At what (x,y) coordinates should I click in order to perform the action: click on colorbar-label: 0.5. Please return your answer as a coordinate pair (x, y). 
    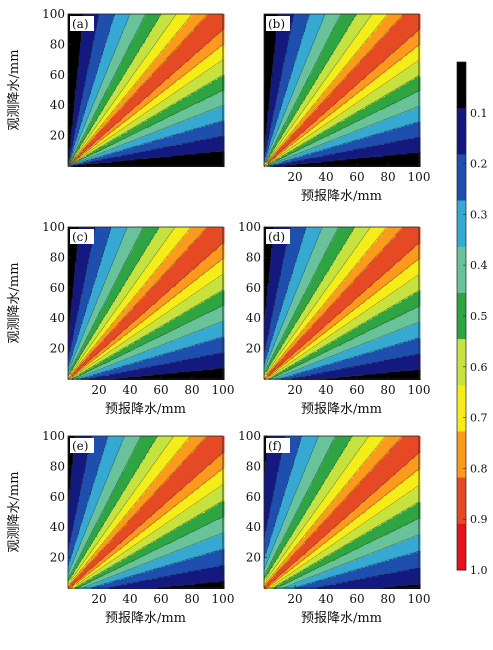
    Looking at the image, I should click on (479, 316).